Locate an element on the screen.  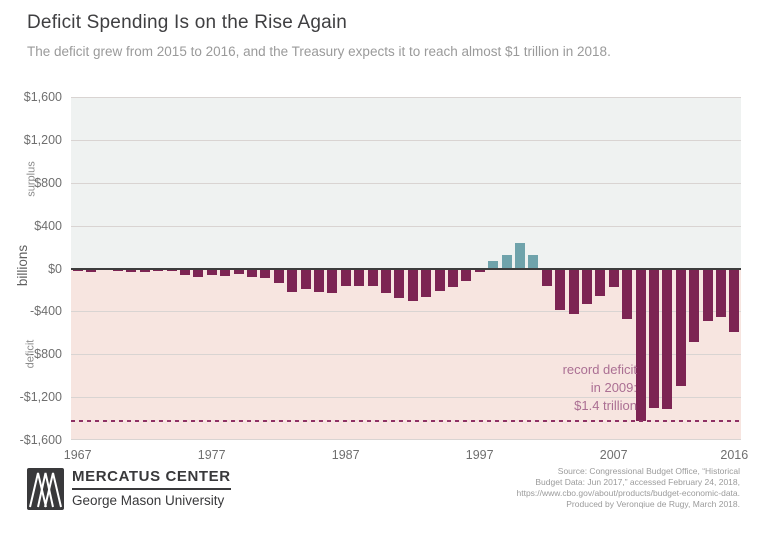
bar-1979-deficit is located at coordinates (238, 271).